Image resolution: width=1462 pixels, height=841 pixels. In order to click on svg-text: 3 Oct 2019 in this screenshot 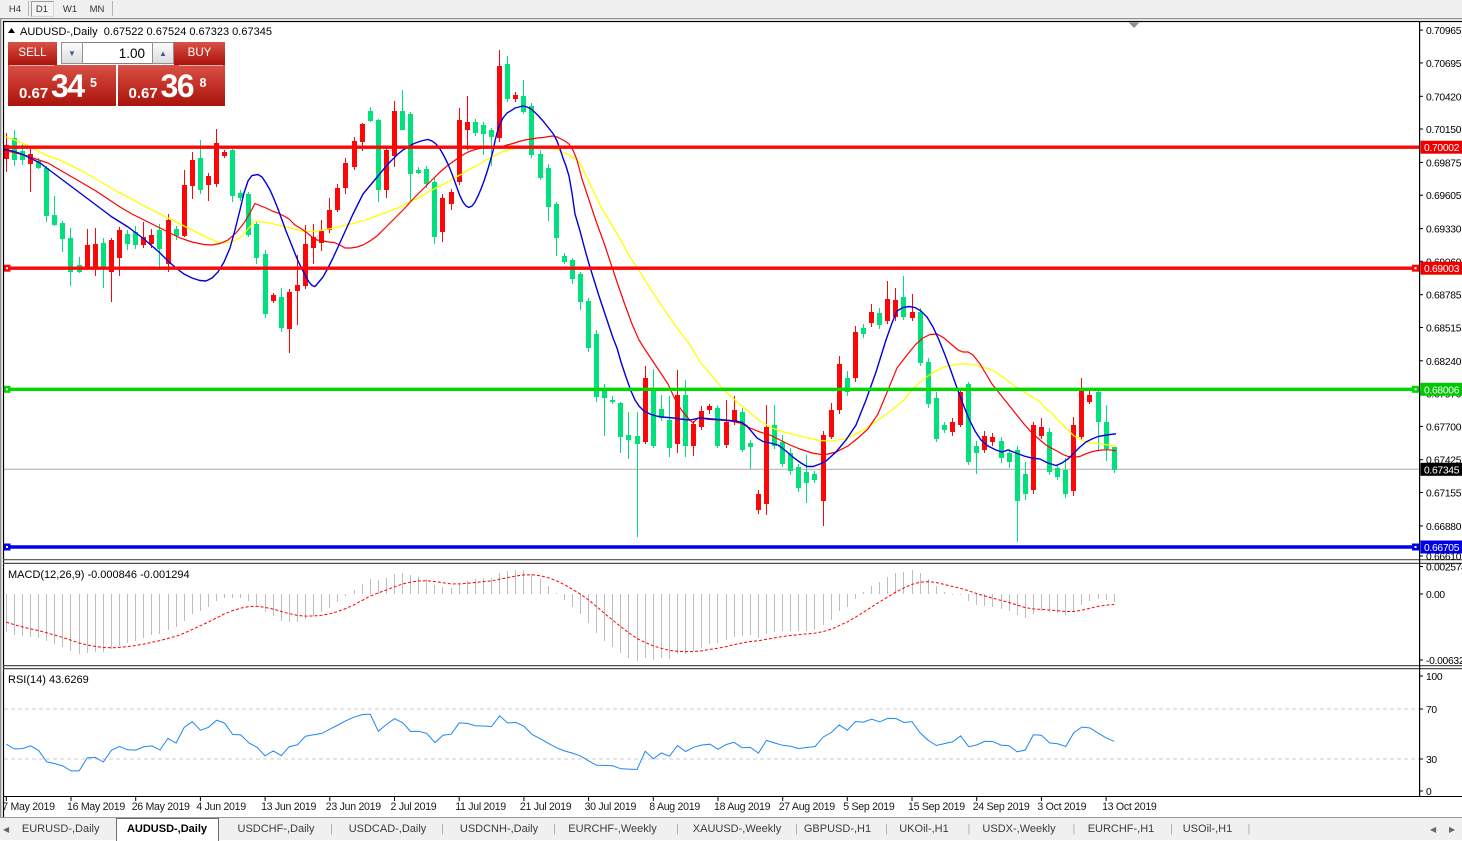, I will do `click(1061, 807)`.